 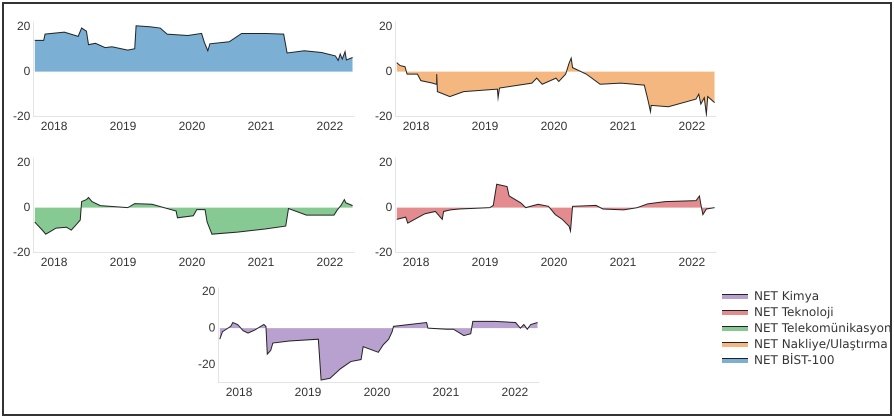 What do you see at coordinates (821, 344) in the screenshot?
I see `legend-label: NET Nakliye/Ulaştırma` at bounding box center [821, 344].